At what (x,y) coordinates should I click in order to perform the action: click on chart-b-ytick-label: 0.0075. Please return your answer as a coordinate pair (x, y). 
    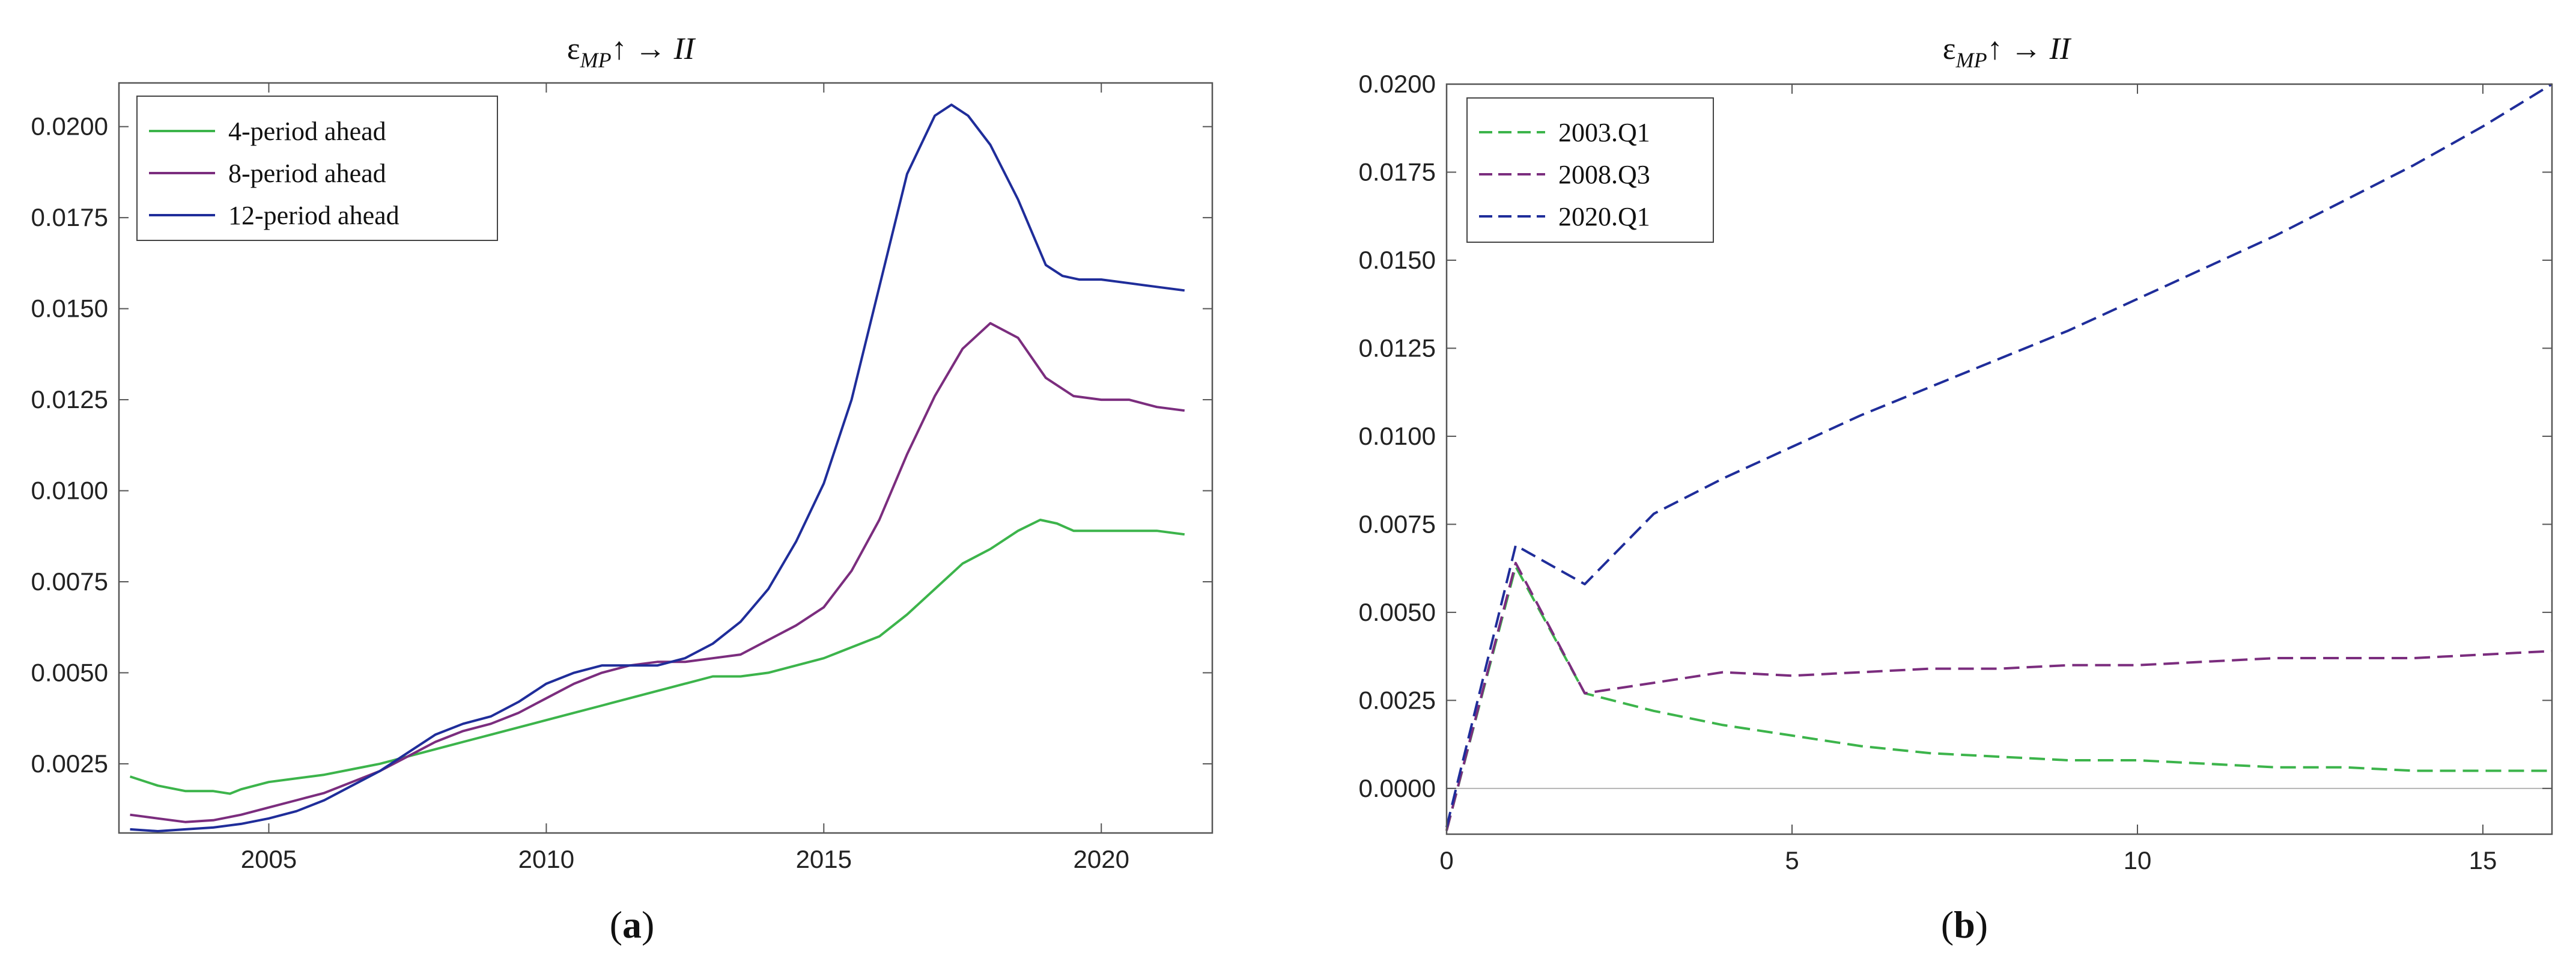
    Looking at the image, I should click on (1397, 524).